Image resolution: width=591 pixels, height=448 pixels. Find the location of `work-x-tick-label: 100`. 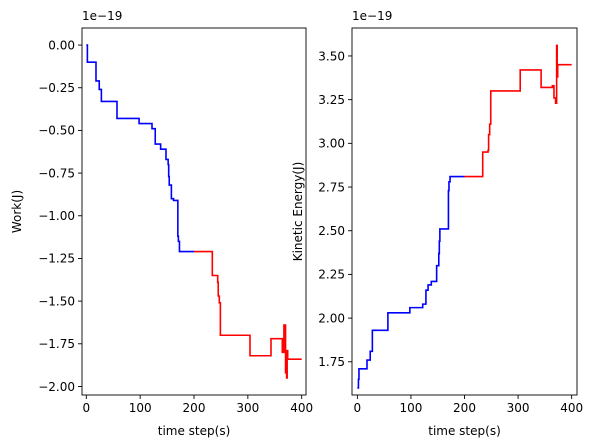

work-x-tick-label: 100 is located at coordinates (140, 408).